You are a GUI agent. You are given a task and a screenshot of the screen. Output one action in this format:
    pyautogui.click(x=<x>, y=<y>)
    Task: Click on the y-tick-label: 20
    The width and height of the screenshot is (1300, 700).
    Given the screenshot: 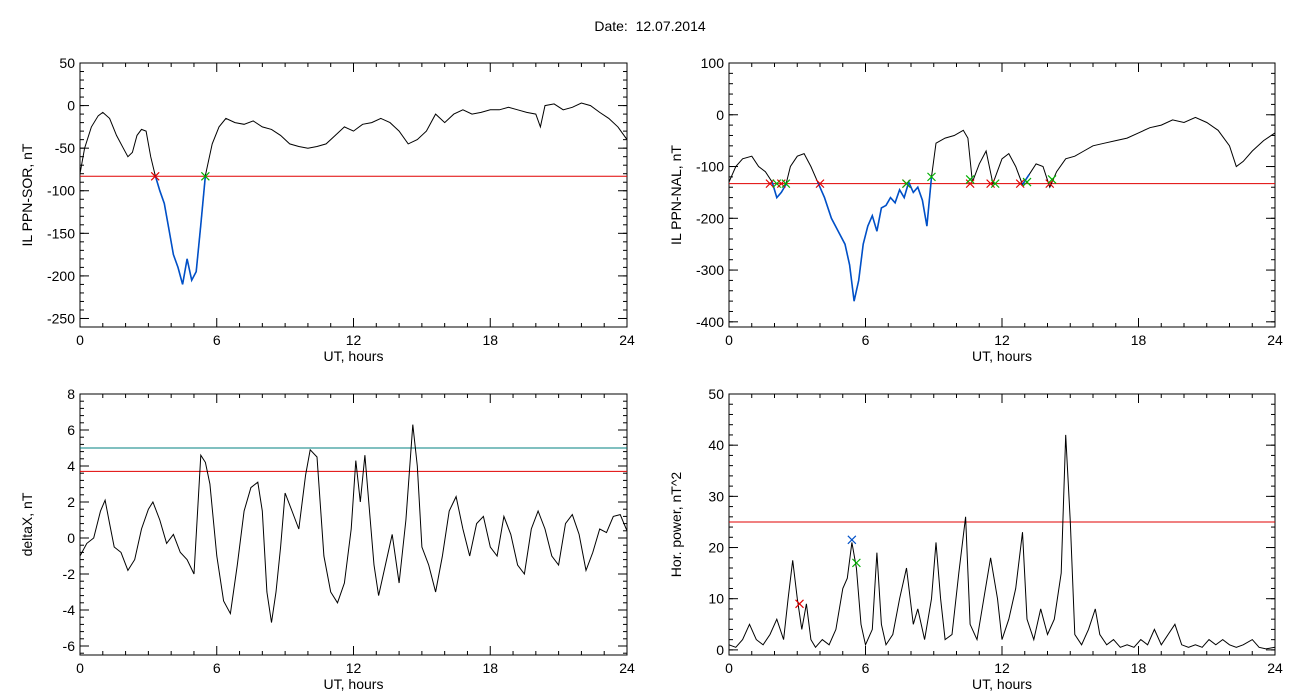 What is the action you would take?
    pyautogui.click(x=716, y=548)
    